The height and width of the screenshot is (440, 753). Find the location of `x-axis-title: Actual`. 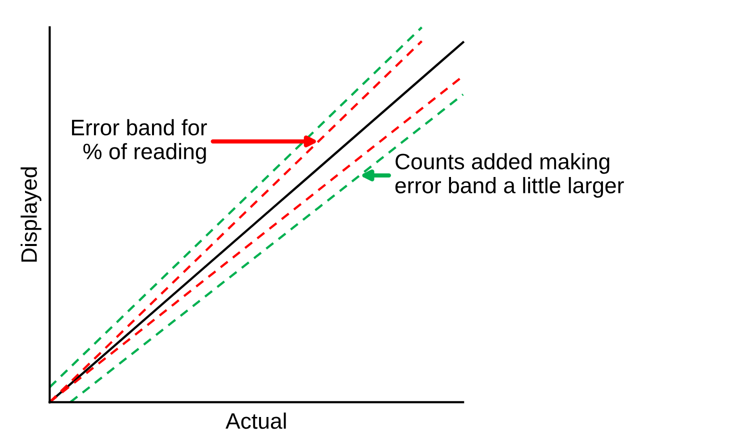

x-axis-title: Actual is located at coordinates (256, 420).